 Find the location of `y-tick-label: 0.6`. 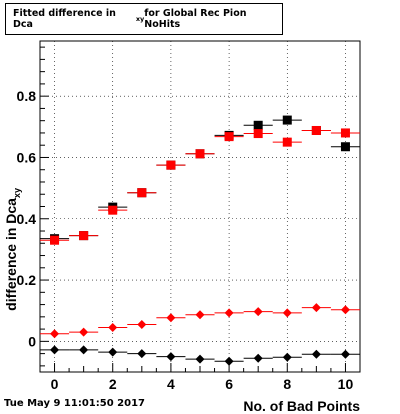

y-tick-label: 0.6 is located at coordinates (27, 157).